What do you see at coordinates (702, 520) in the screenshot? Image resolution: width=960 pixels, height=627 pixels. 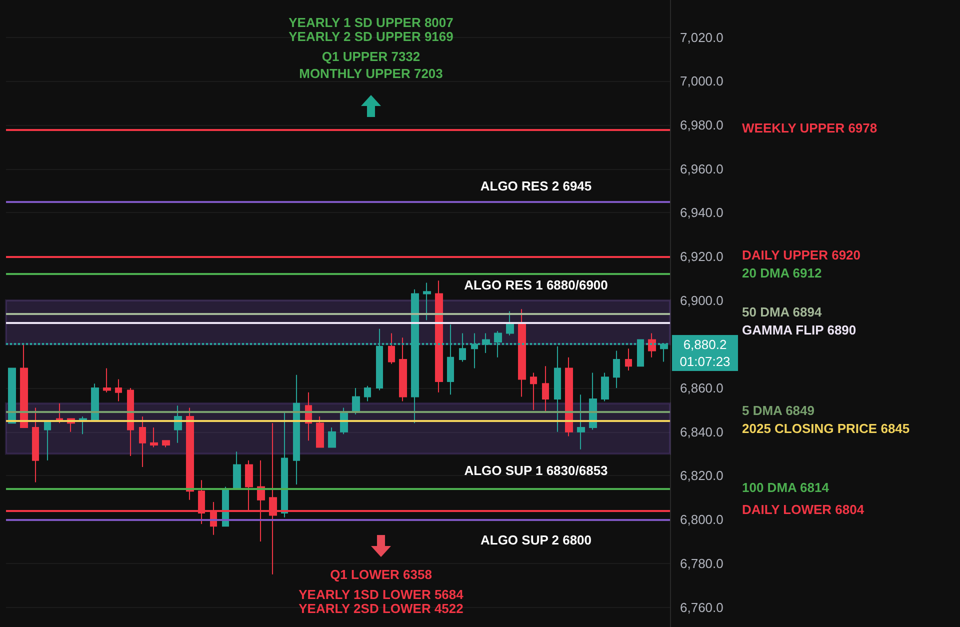 I see `y-tick-label: 6,800.0` at bounding box center [702, 520].